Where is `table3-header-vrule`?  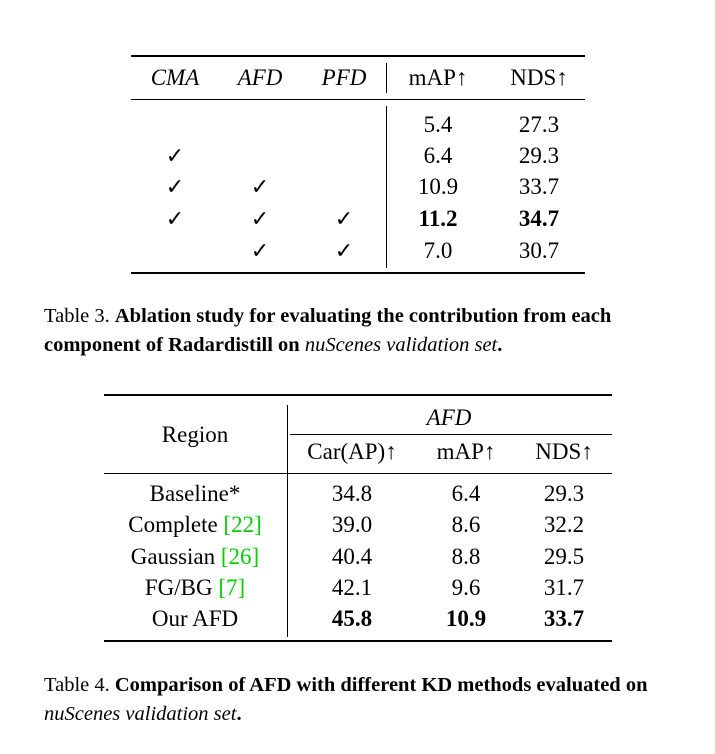
table3-header-vrule is located at coordinates (386, 78).